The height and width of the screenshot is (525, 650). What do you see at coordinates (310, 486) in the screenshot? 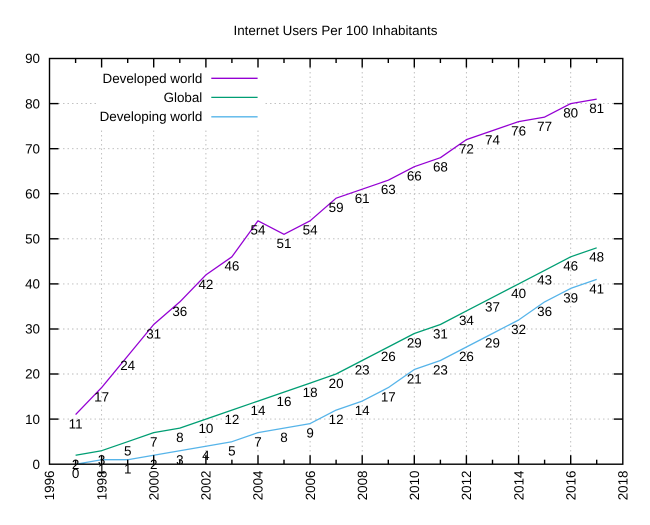
I see `svg-text: 2006` at bounding box center [310, 486].